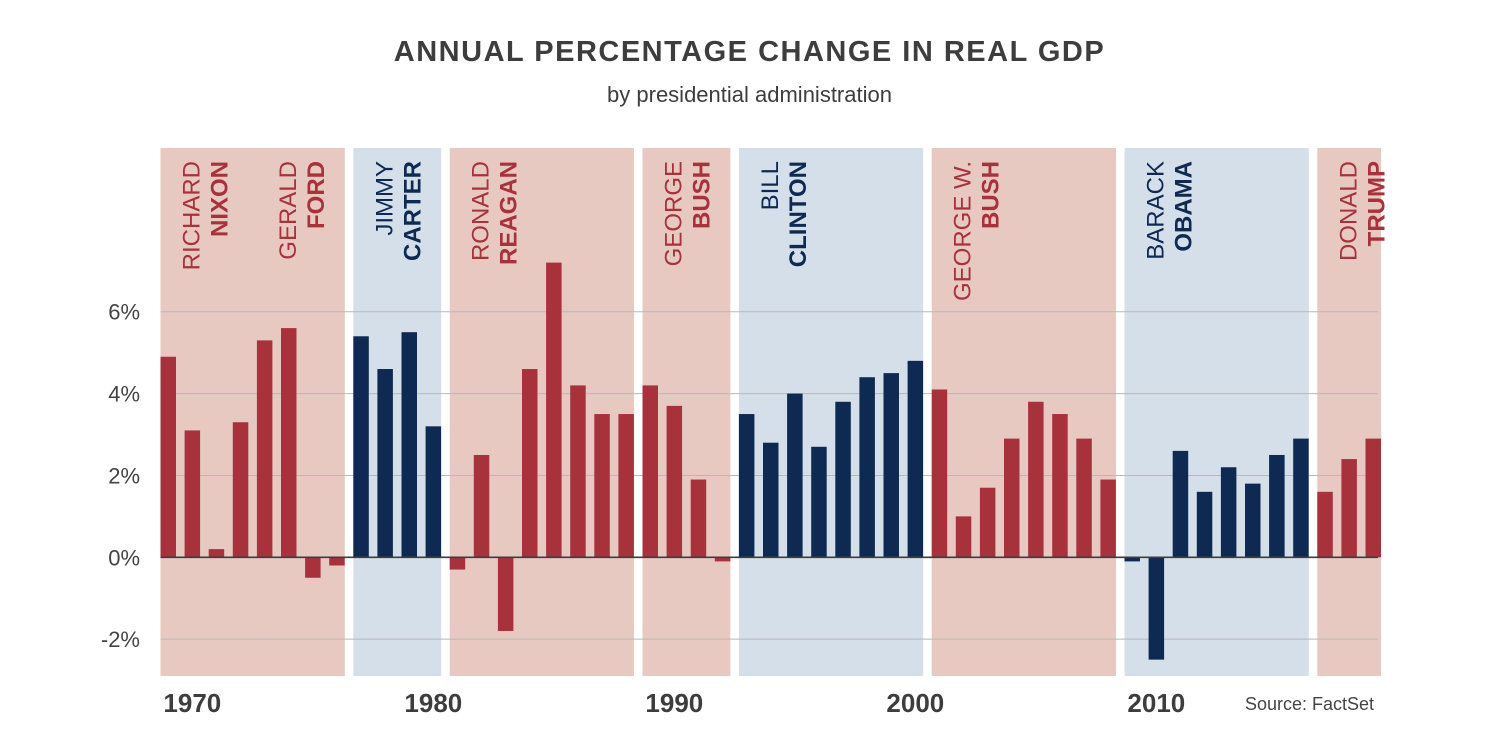  Describe the element at coordinates (1228, 512) in the screenshot. I see `bar-2013` at that location.